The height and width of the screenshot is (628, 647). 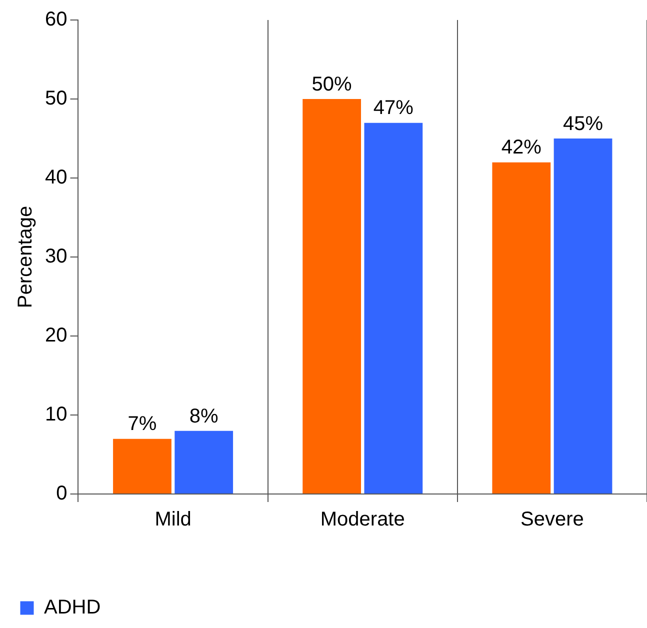 I want to click on legend-label: ADHD, so click(x=72, y=607).